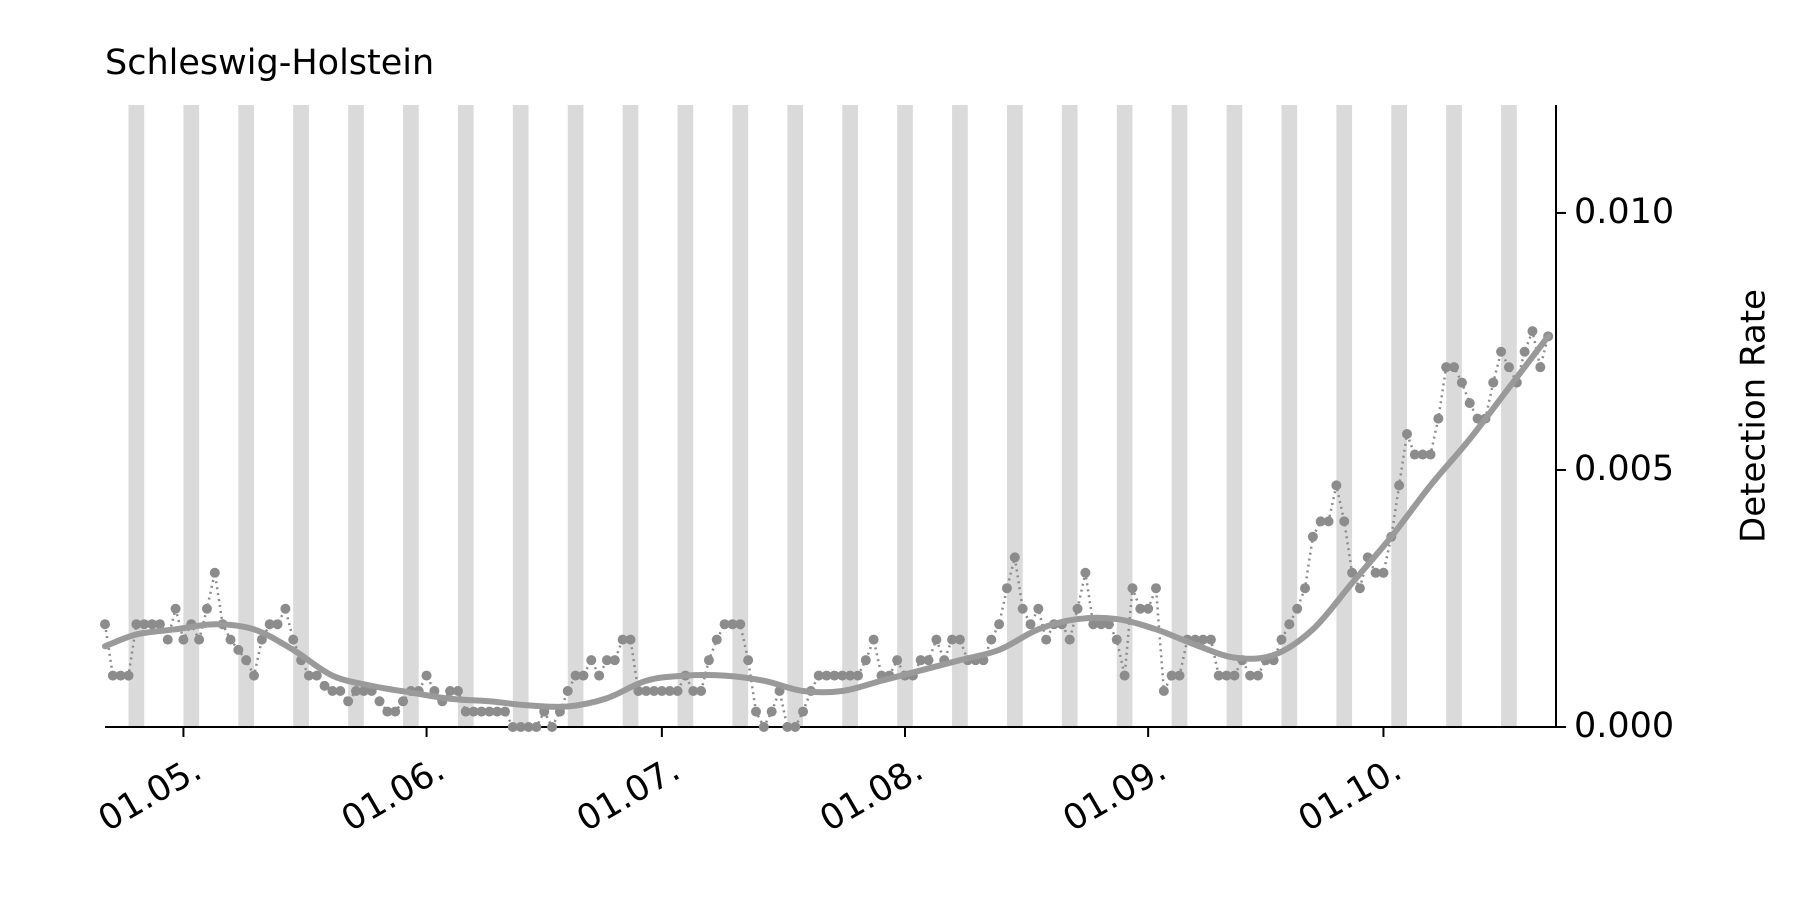  I want to click on x-tick-label: 01.06., so click(393, 795).